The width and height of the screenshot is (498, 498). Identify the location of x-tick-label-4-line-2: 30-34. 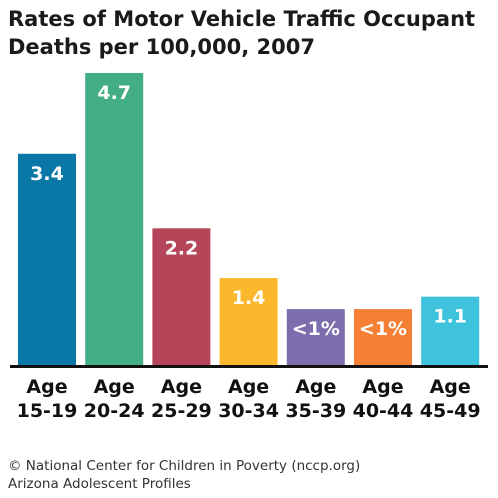
(248, 411).